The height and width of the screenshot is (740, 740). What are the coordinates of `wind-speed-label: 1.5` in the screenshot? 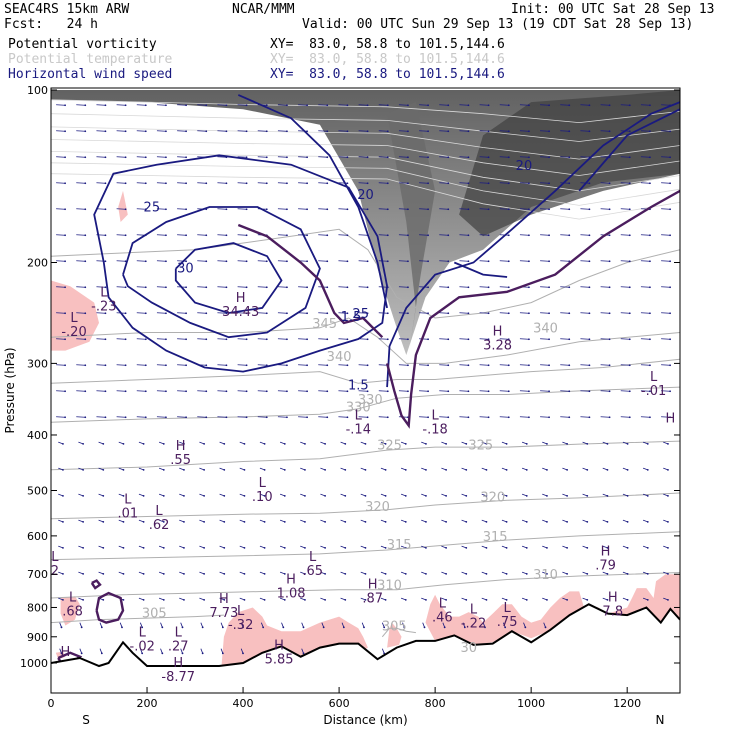 It's located at (358, 385).